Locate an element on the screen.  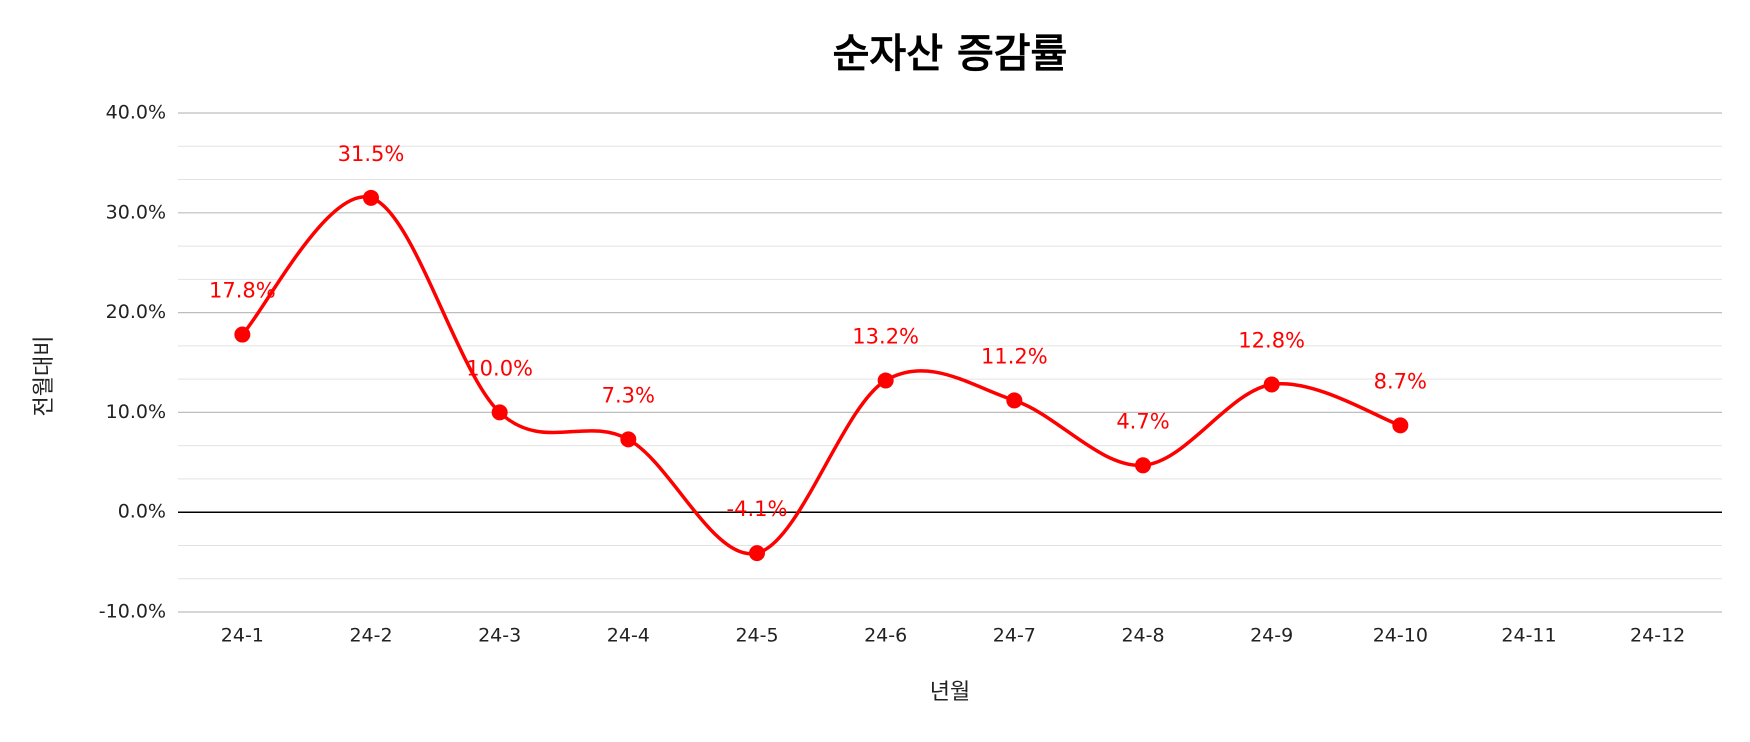
data-label: 7.3% is located at coordinates (628, 395).